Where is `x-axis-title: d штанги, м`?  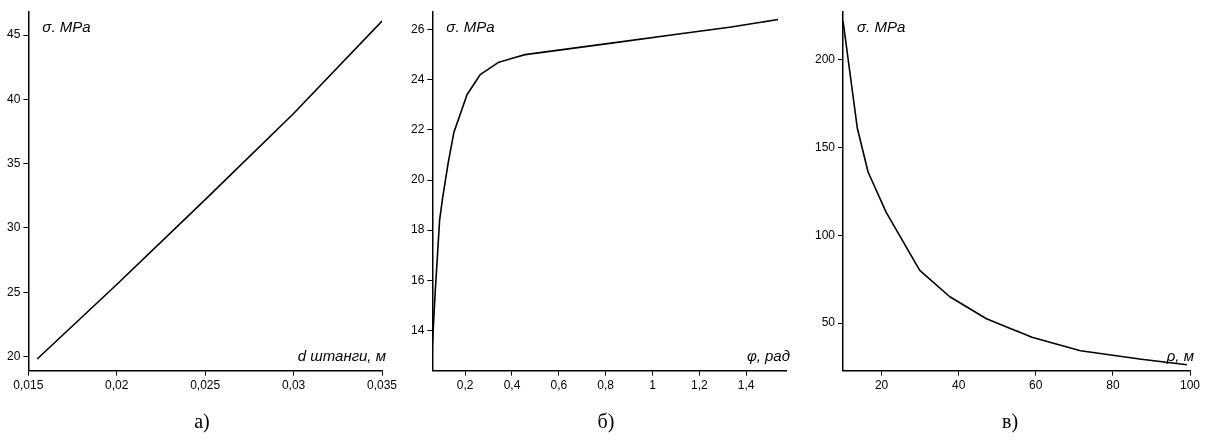 x-axis-title: d штанги, м is located at coordinates (341, 356).